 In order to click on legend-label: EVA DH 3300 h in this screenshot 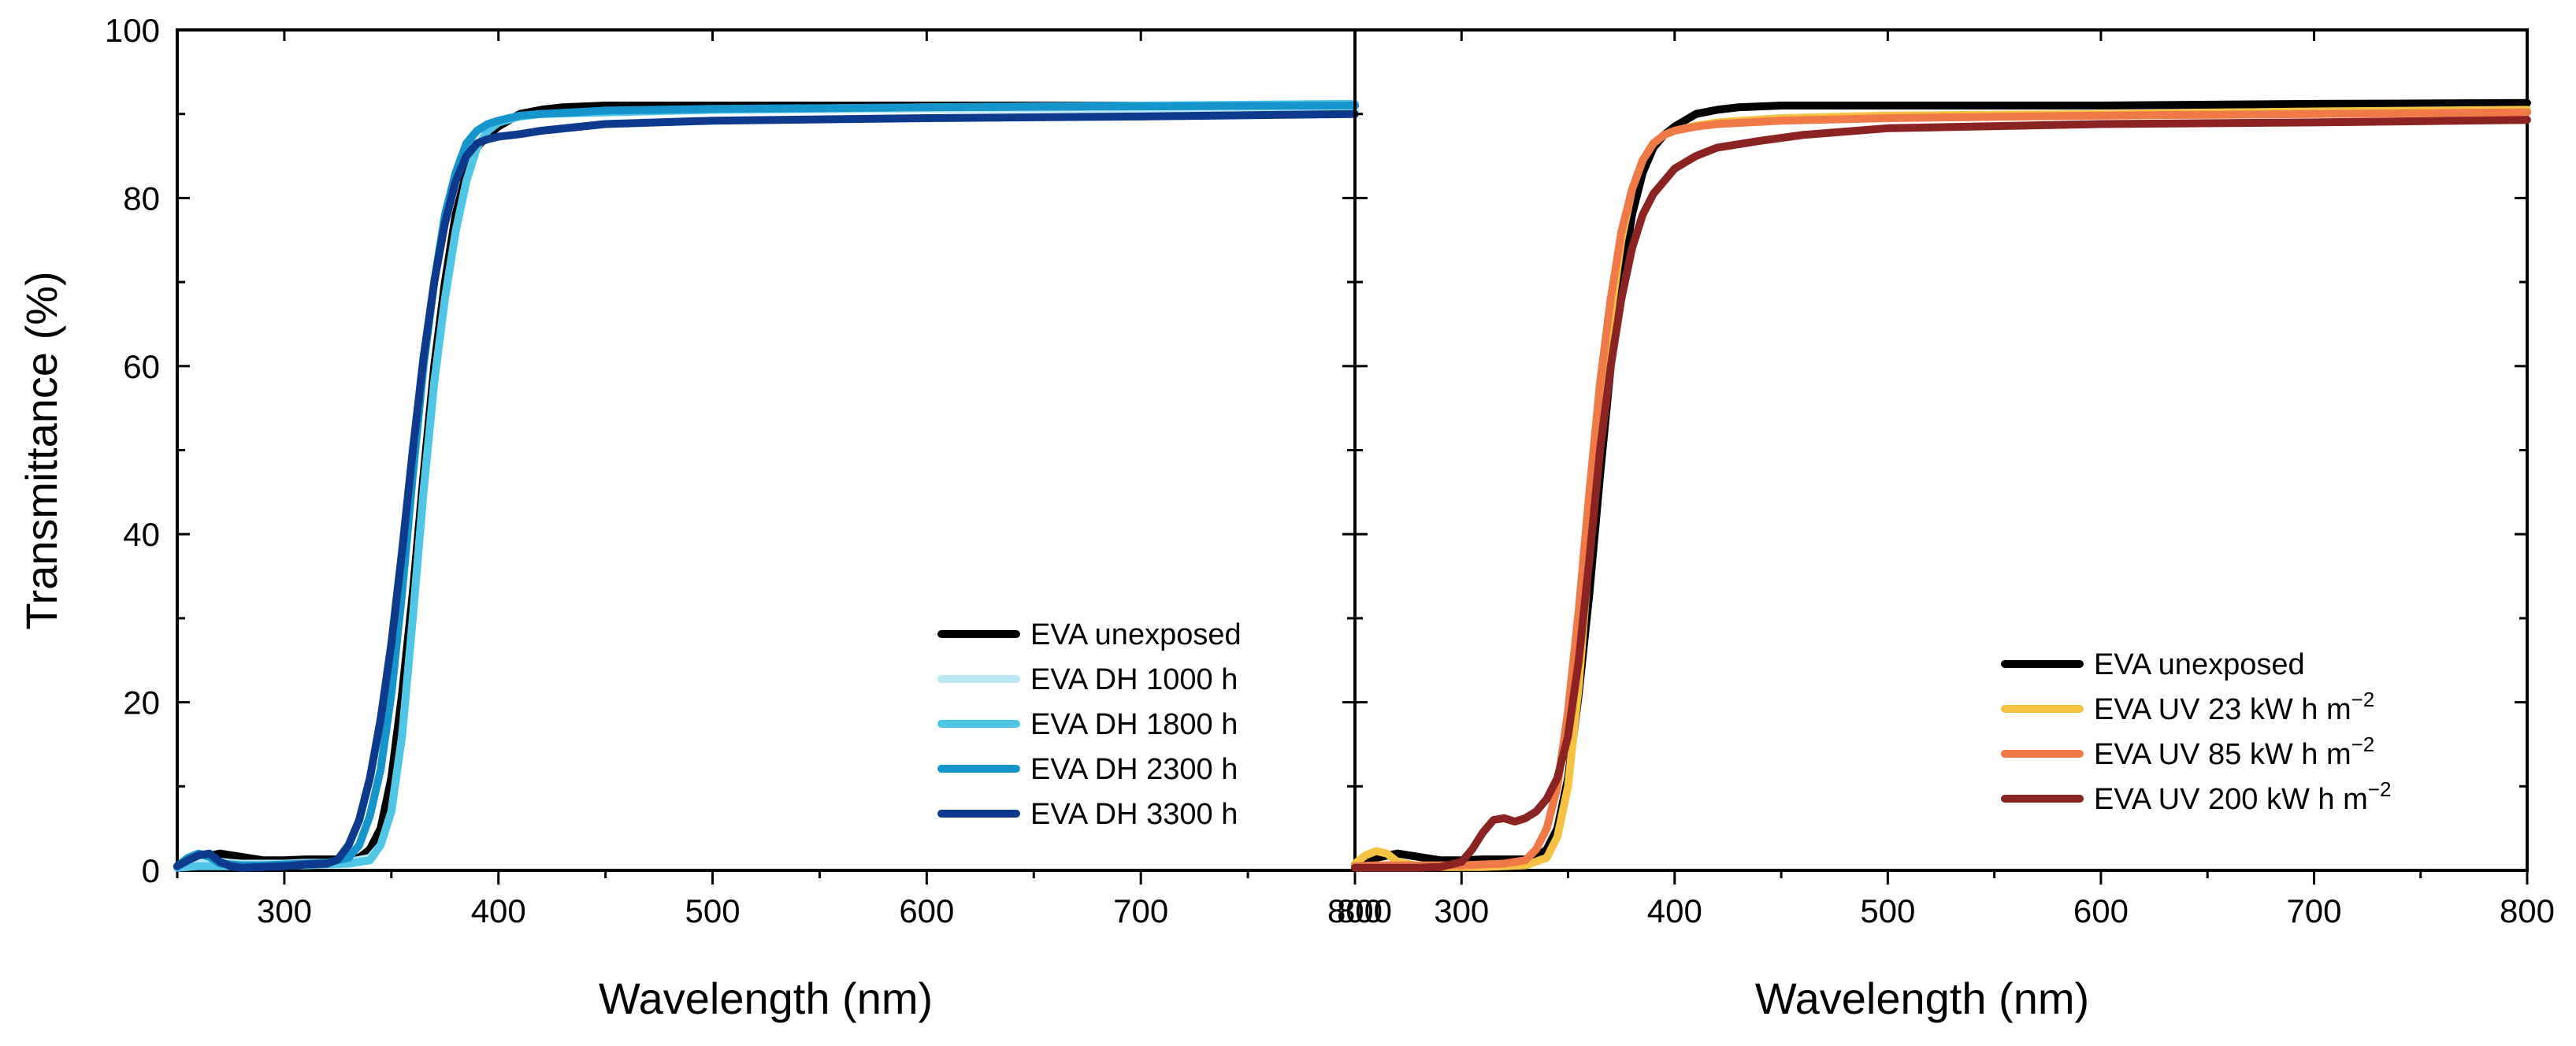, I will do `click(1134, 814)`.